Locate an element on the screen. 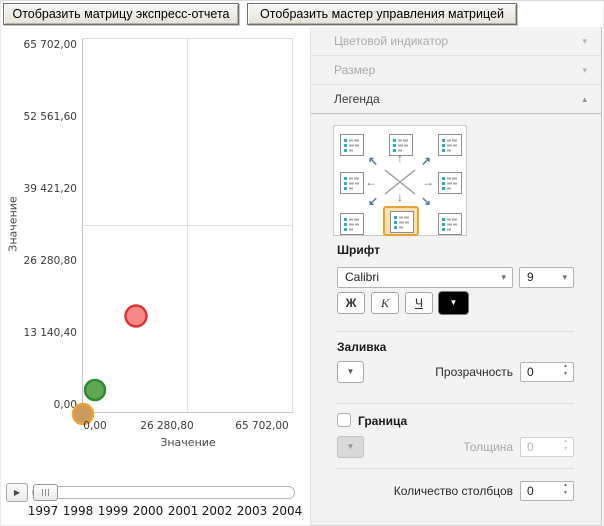 This screenshot has width=604, height=526. quadrant-line-horizontal is located at coordinates (187, 225).